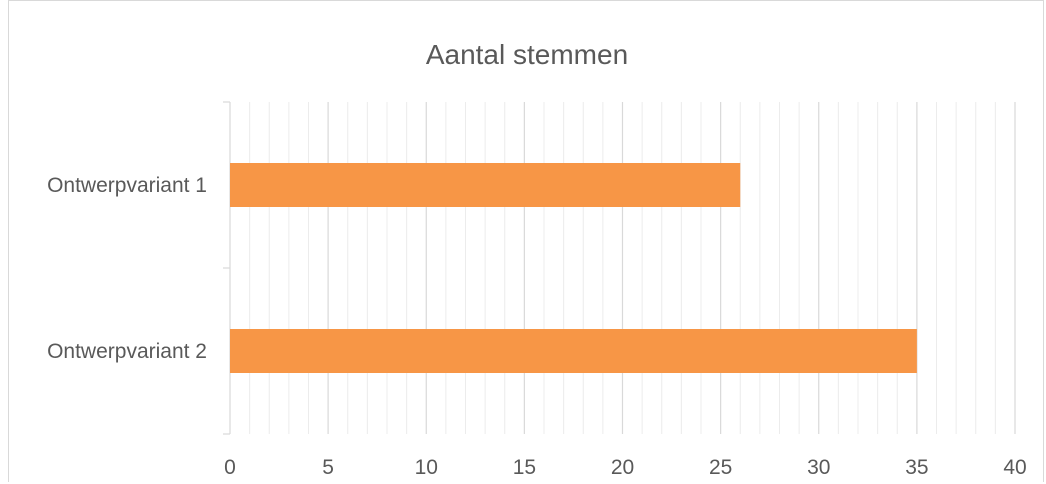 Image resolution: width=1046 pixels, height=484 pixels. What do you see at coordinates (527, 54) in the screenshot?
I see `chart-title: Aantal stemmen` at bounding box center [527, 54].